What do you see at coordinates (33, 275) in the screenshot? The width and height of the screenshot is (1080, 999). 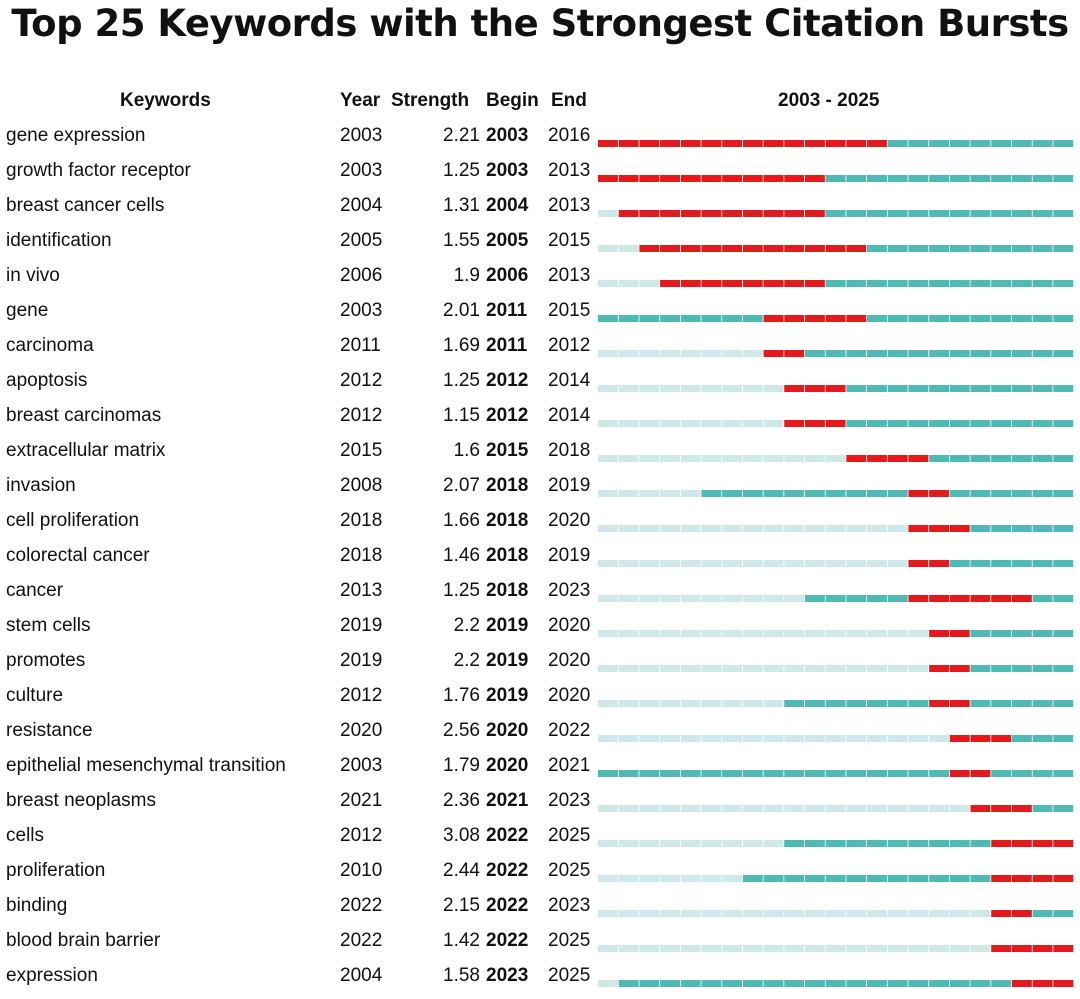 I see `keyword-label: in vivo` at bounding box center [33, 275].